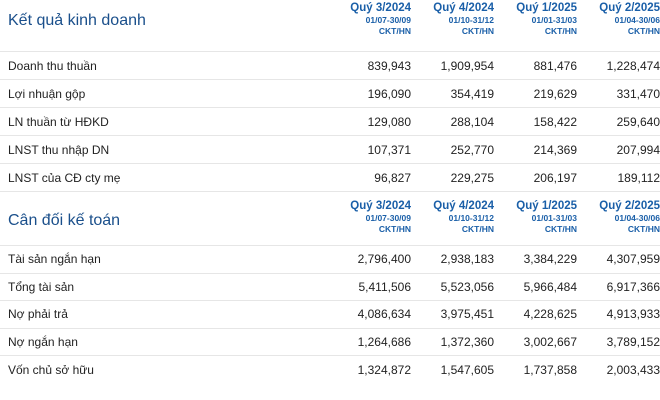  Describe the element at coordinates (633, 342) in the screenshot. I see `row-value: 3,789,152` at that location.